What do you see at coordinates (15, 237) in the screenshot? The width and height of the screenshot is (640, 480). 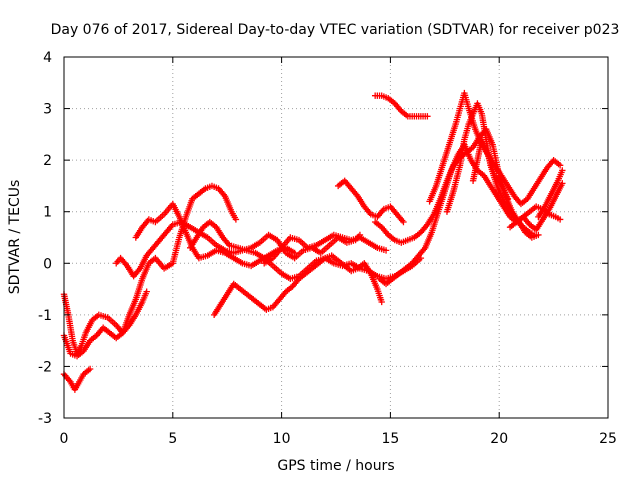 I see `y-axis-label: SDTVAR / TECUs` at bounding box center [15, 237].